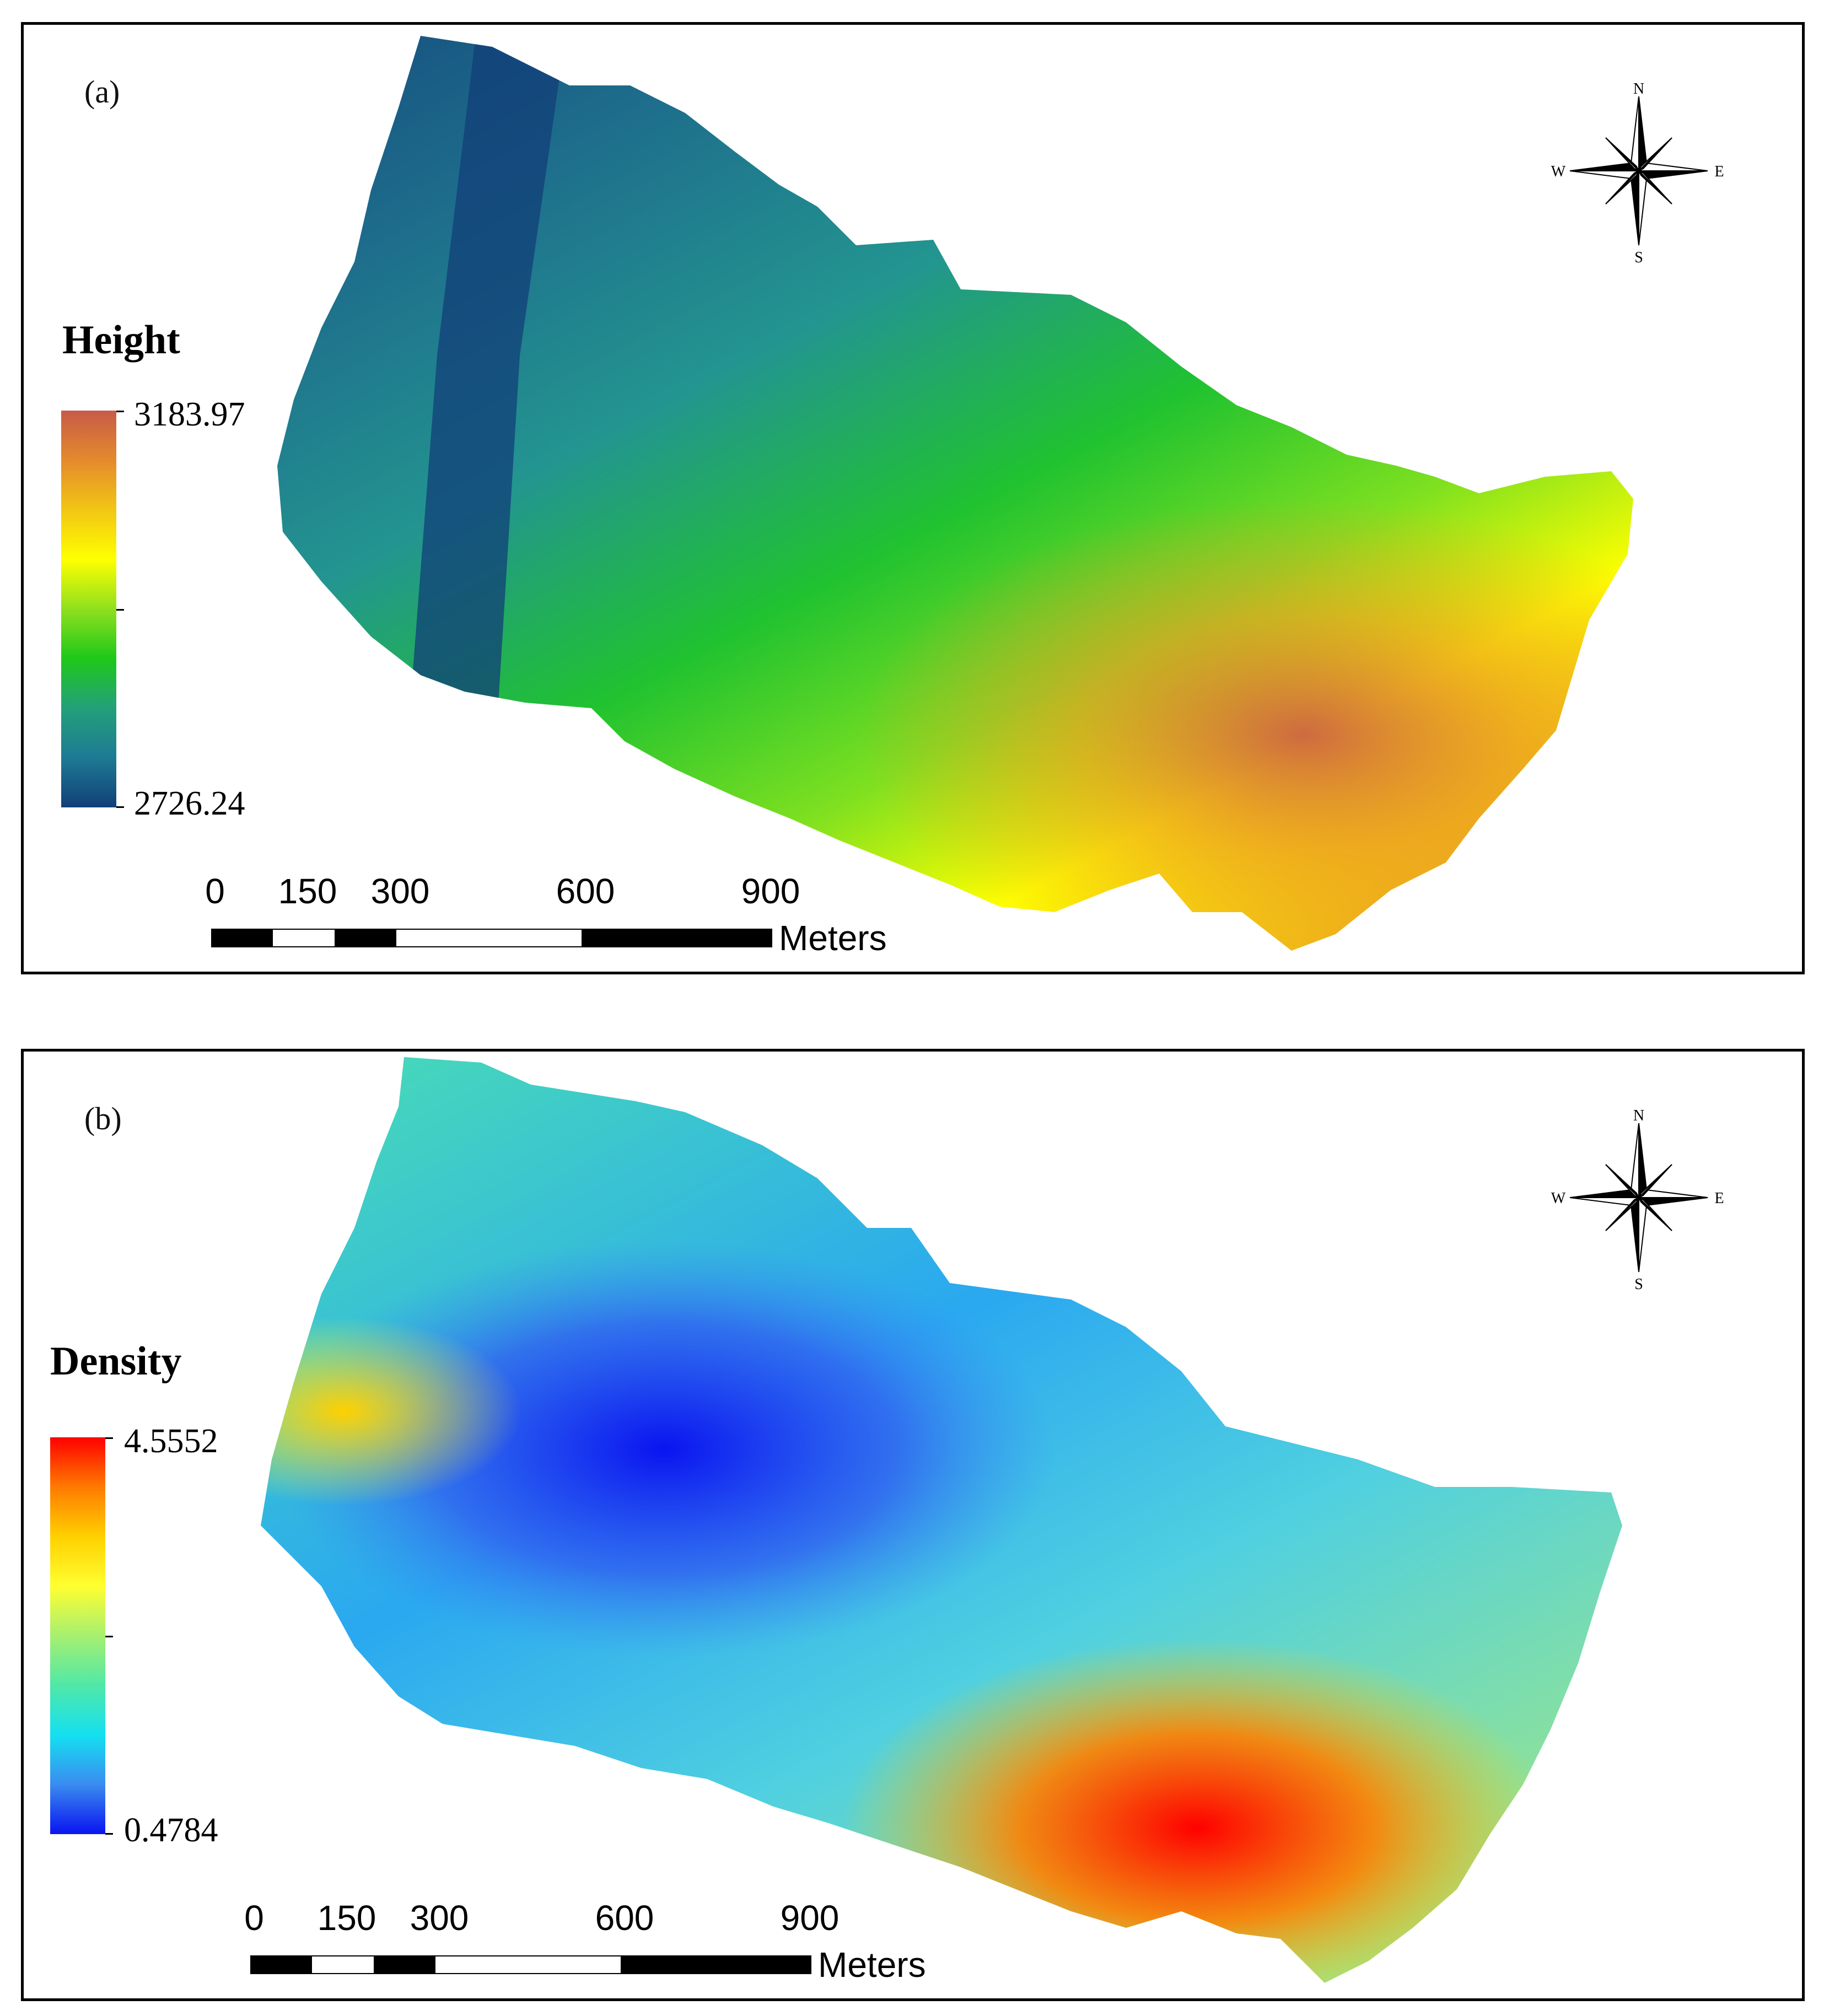 The image size is (1824, 2016). Describe the element at coordinates (121, 340) in the screenshot. I see `legend-title: Height` at that location.